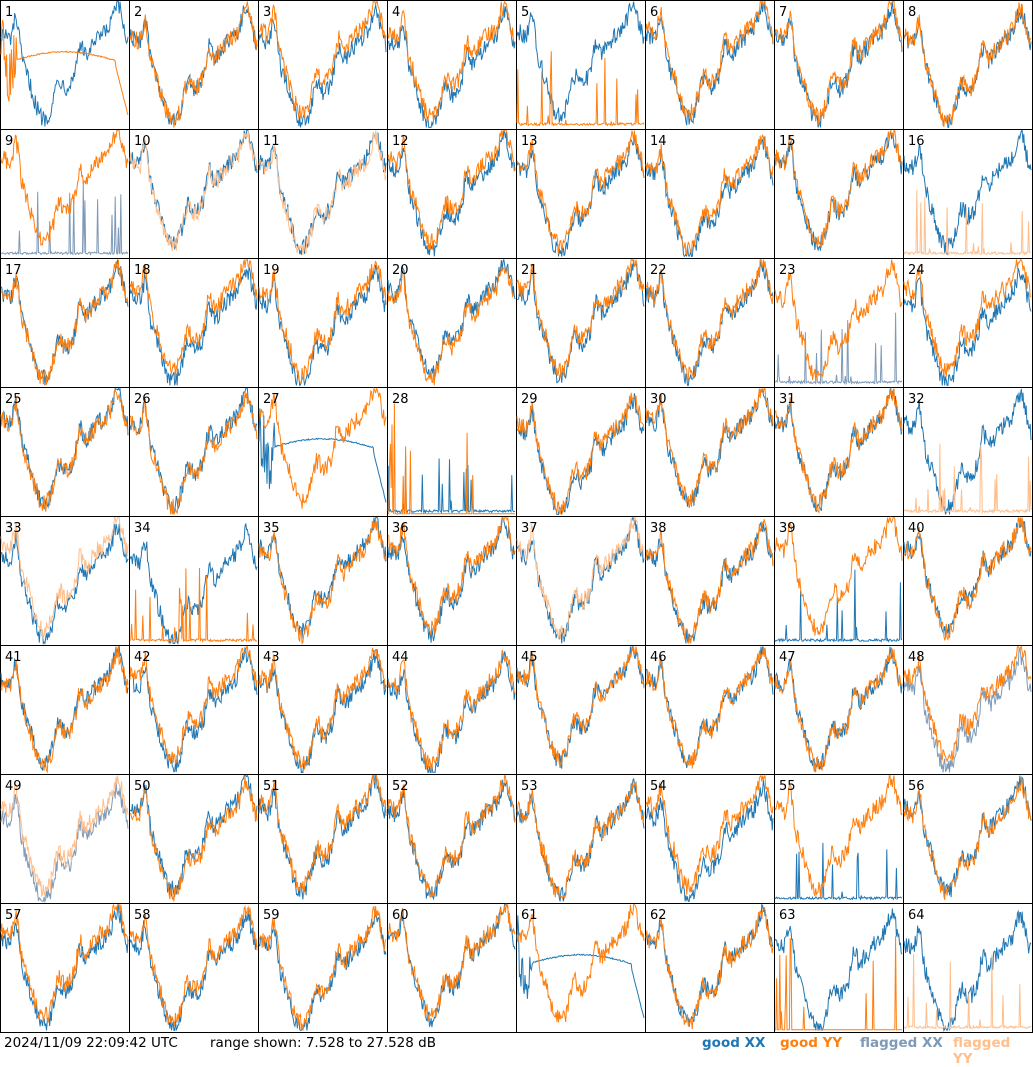 This screenshot has width=1033, height=1067. Describe the element at coordinates (65, 323) in the screenshot. I see `panel-17: 17` at that location.